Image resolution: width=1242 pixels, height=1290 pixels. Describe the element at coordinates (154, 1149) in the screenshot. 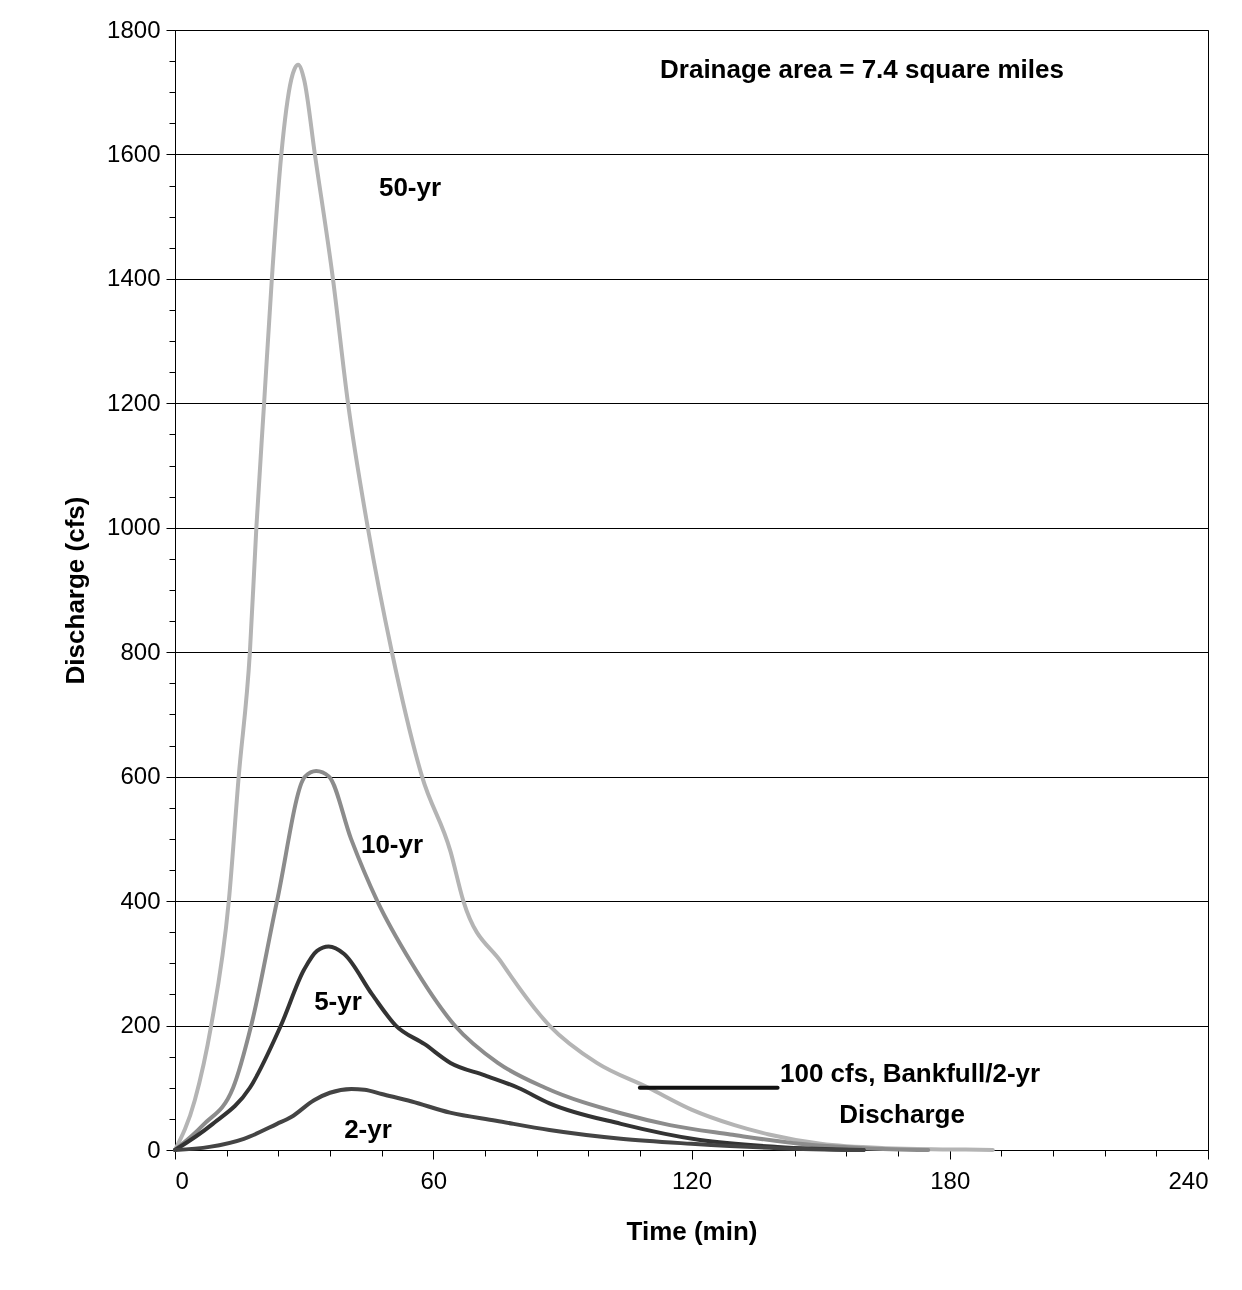

I see `y-tick-label: 0` at that location.